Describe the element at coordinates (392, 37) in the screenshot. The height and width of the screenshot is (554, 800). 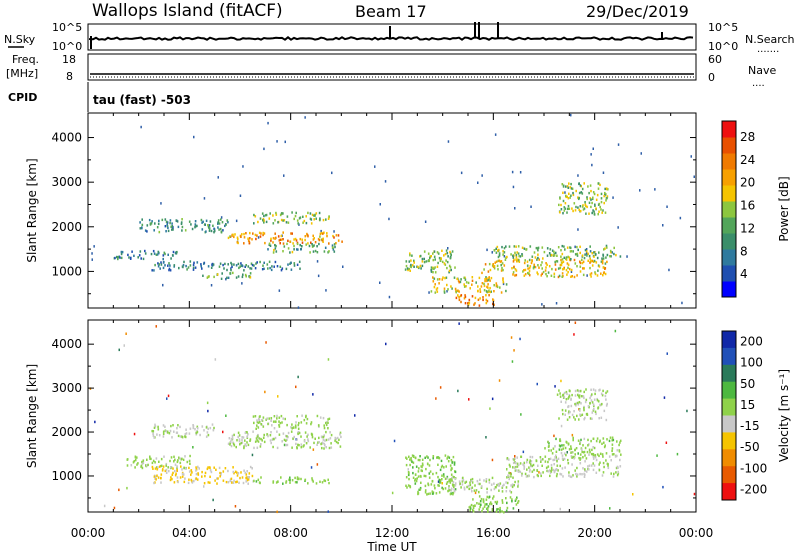
I see `nsky-panel` at that location.